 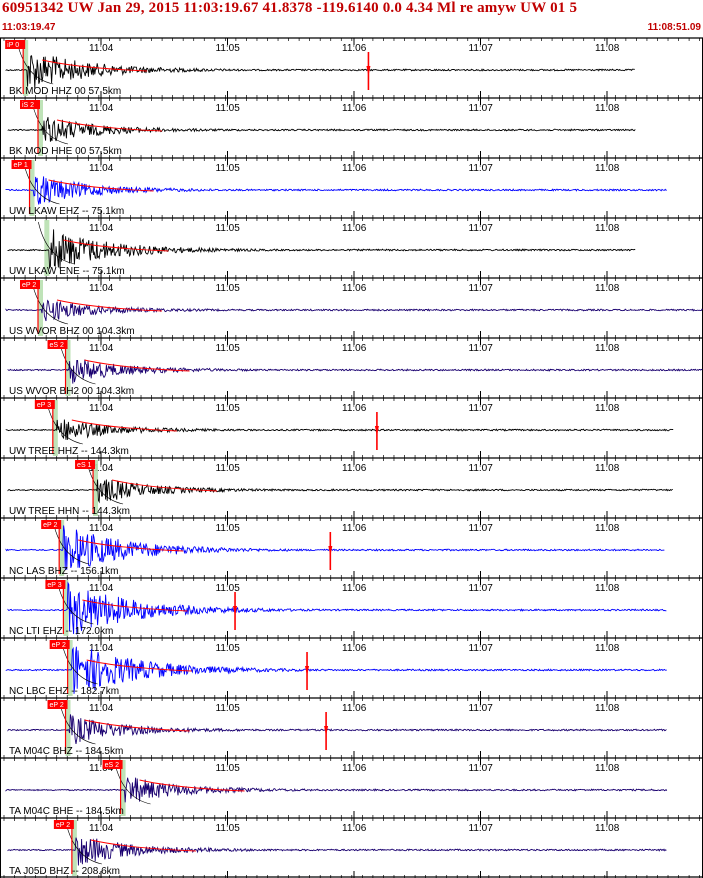 I want to click on trace-label: US WVOR BH2 00 104.3km, so click(x=71, y=391).